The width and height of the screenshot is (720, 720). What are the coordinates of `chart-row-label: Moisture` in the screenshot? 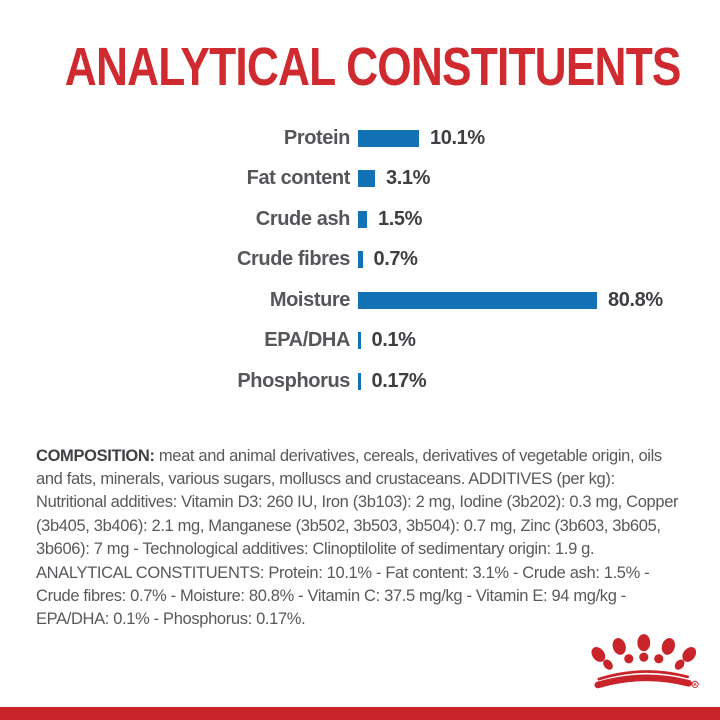 It's located at (310, 299).